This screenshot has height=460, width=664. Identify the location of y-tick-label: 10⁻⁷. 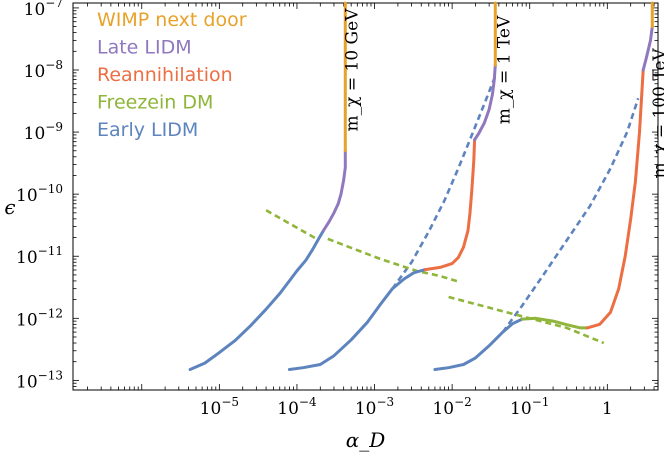
(43, 10).